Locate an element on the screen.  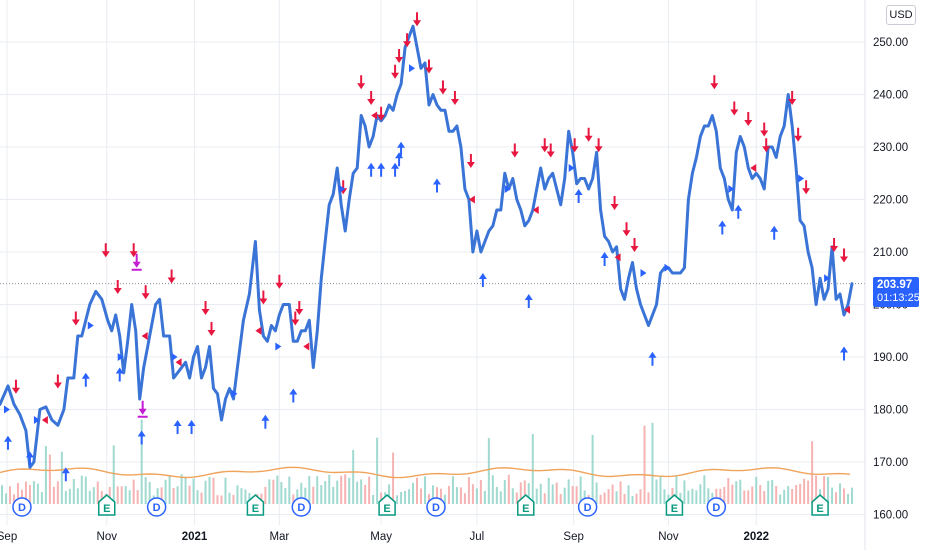
y-tick-label: 160.00 is located at coordinates (890, 516).